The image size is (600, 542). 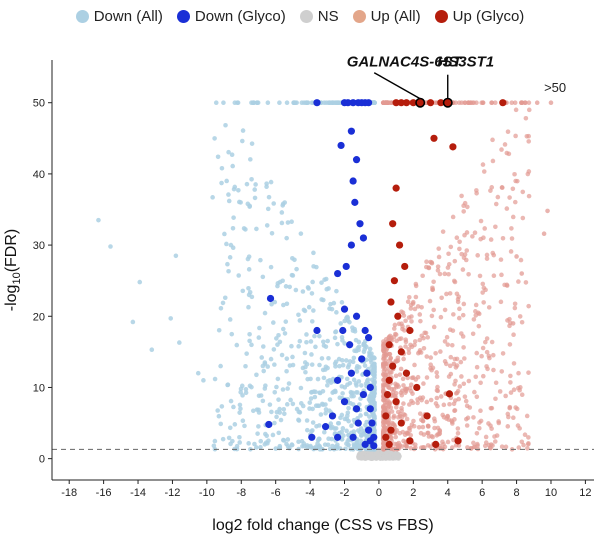 What do you see at coordinates (345, 493) in the screenshot?
I see `x-tick-label: -2` at bounding box center [345, 493].